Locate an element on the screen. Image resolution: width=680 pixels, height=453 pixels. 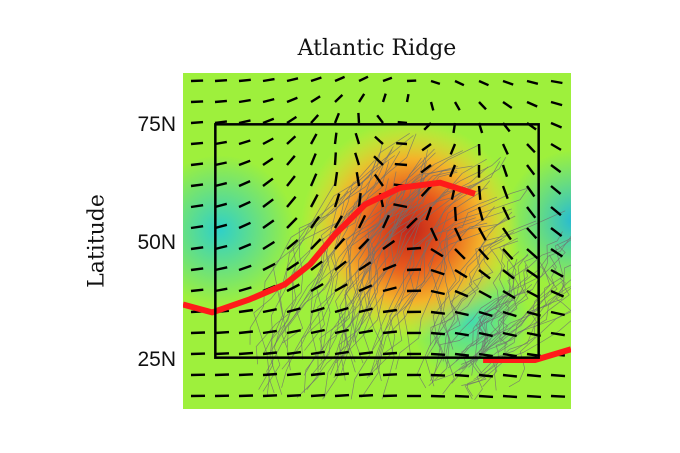
y-tick-50n: 50N is located at coordinates (156, 242).